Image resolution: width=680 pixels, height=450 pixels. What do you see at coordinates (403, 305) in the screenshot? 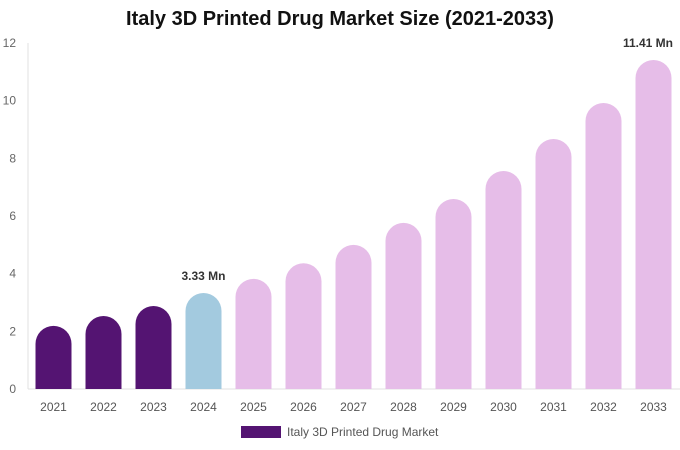
I see `bar-2028` at bounding box center [403, 305].